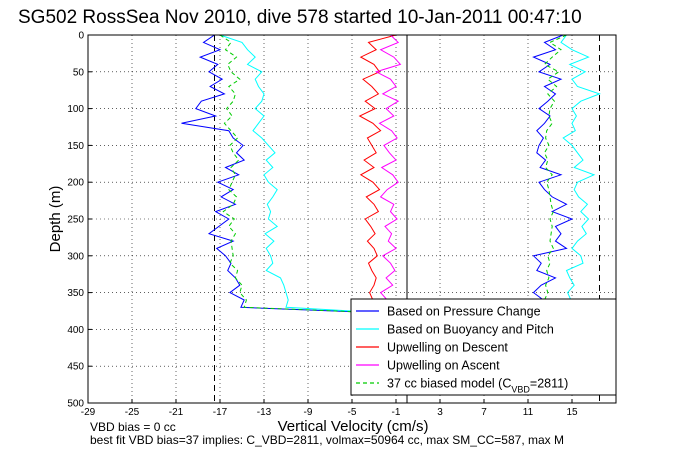  What do you see at coordinates (75, 183) in the screenshot?
I see `y-tick-label: 200` at bounding box center [75, 183].